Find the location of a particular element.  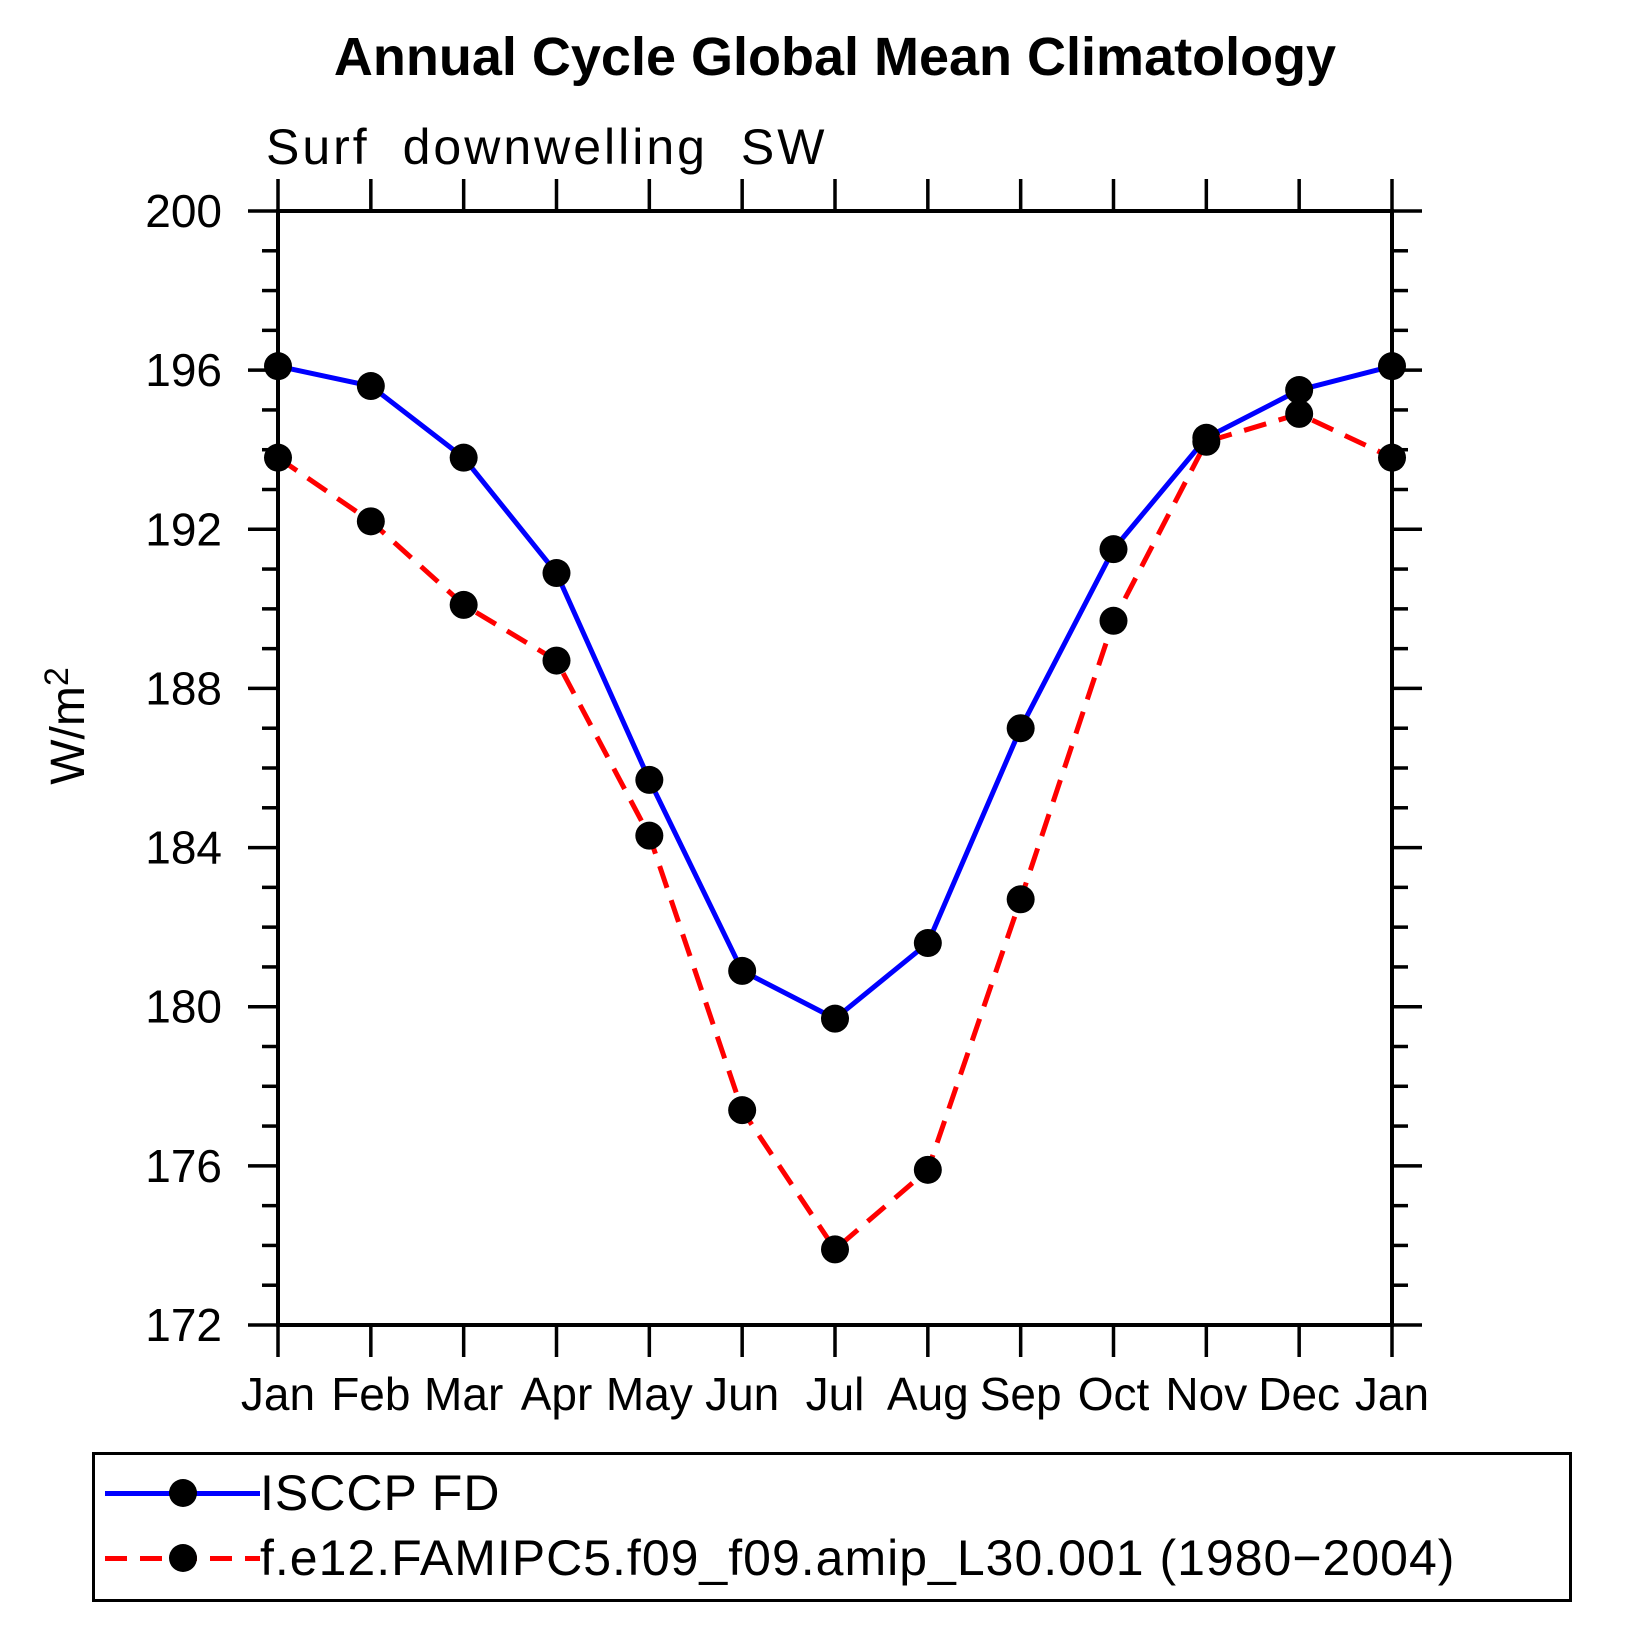

y-tick-label: 188 is located at coordinates (183, 688).